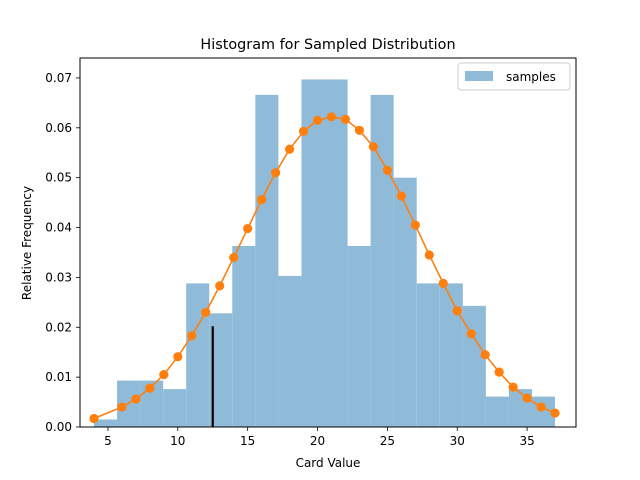  What do you see at coordinates (62, 252) in the screenshot?
I see `y-axis-ticks: 0.00 0.01 0.02 0.03 0.04 0.05 0.06 0.07` at bounding box center [62, 252].